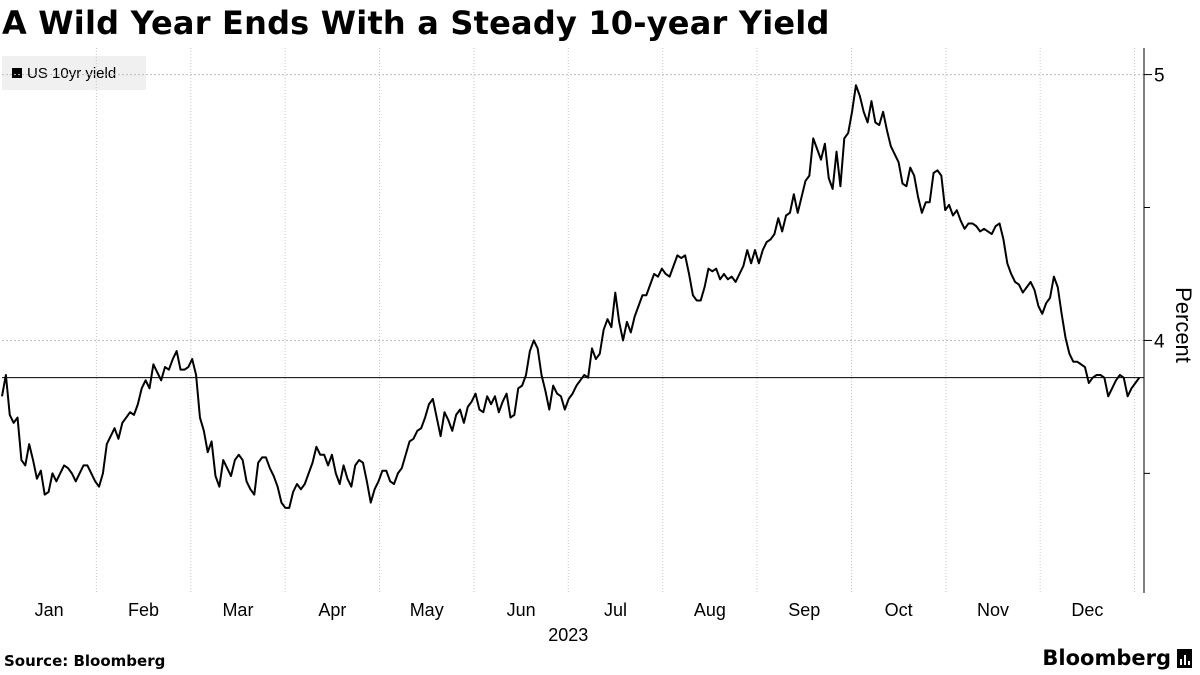 The height and width of the screenshot is (675, 1200). I want to click on x-tick-label: Aug, so click(710, 610).